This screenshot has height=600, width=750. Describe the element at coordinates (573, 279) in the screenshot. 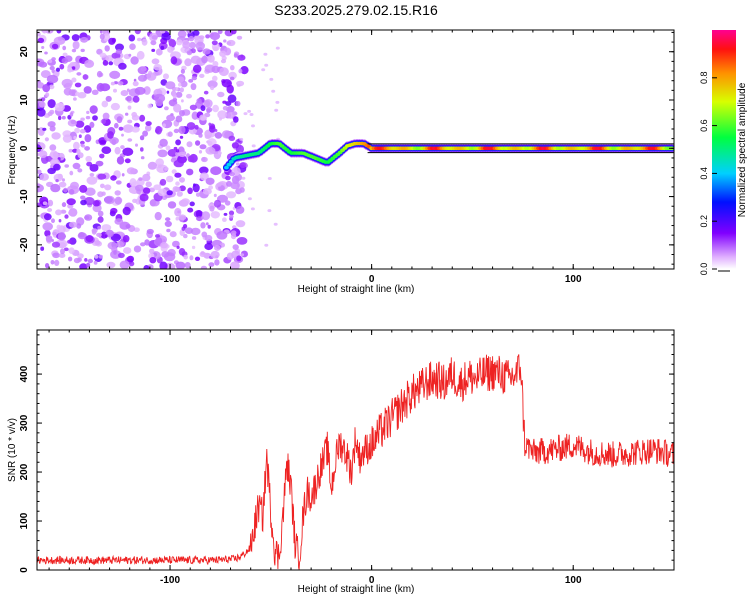

I see `x-tick-label: 100` at that location.